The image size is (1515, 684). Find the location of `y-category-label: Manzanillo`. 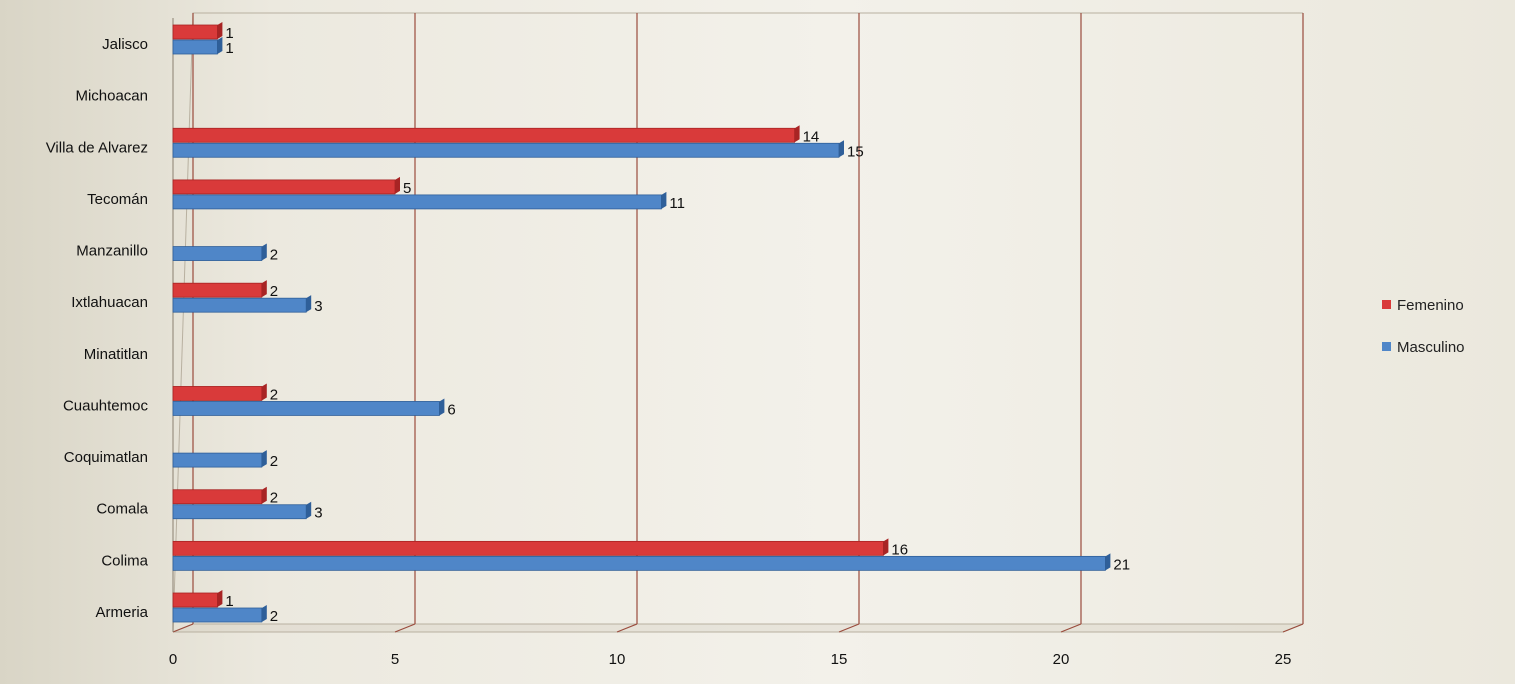

y-category-label: Manzanillo is located at coordinates (112, 251).